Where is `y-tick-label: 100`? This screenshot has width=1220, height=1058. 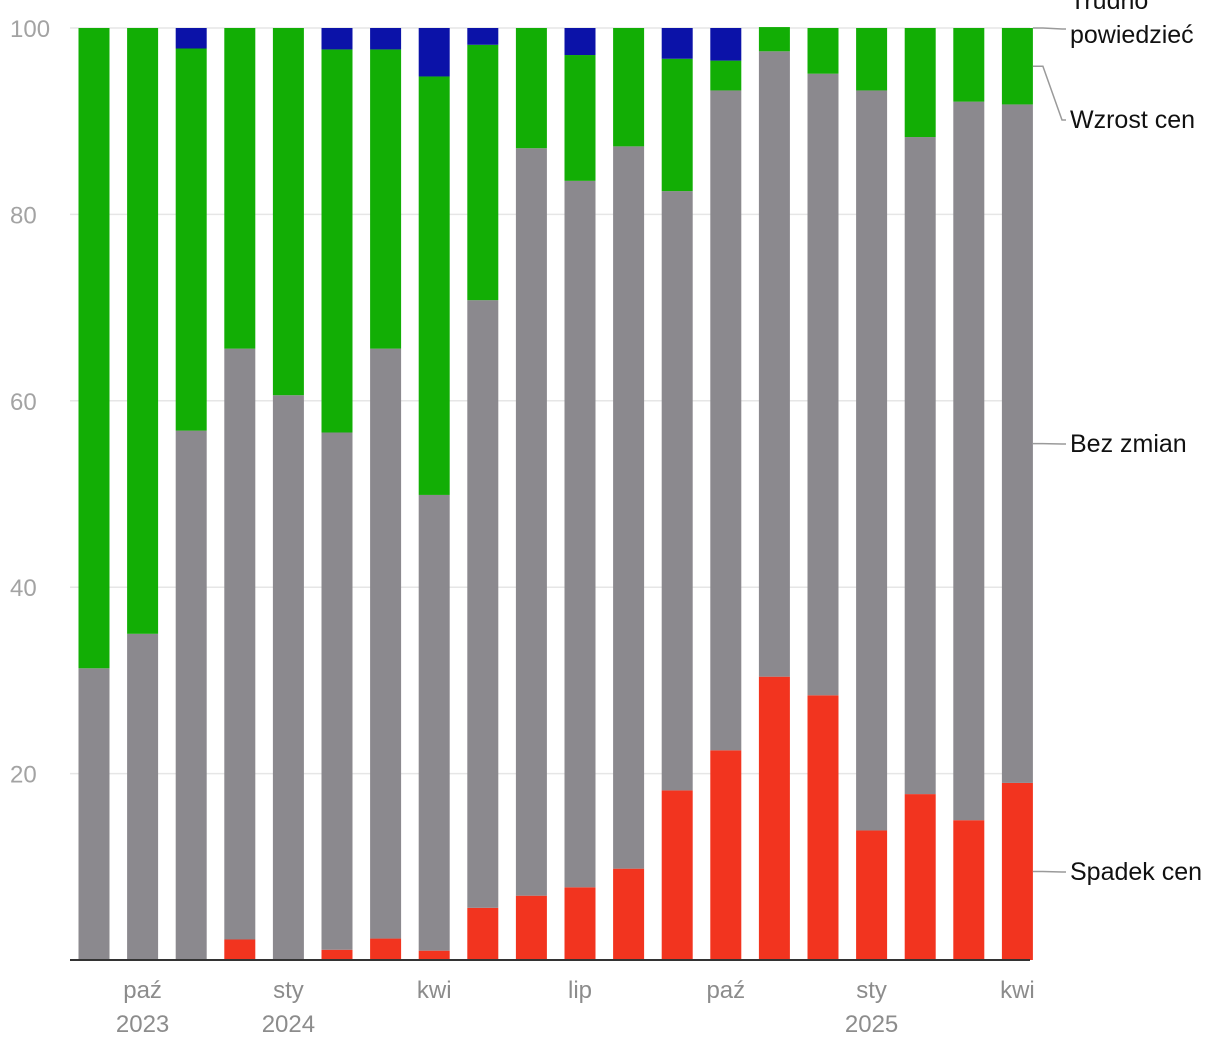
y-tick-label: 100 is located at coordinates (30, 29).